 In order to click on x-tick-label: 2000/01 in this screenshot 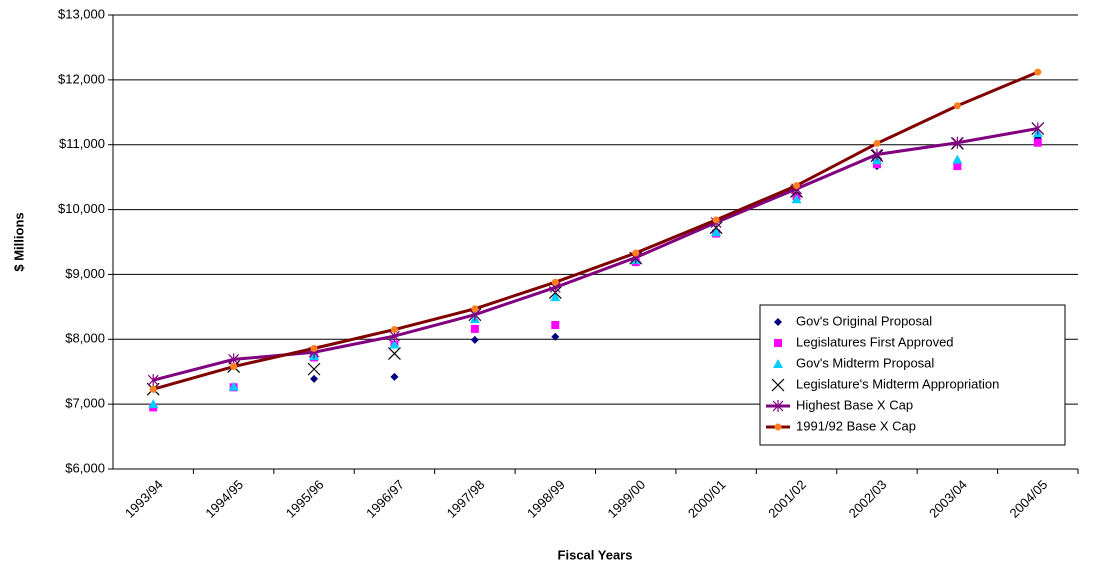, I will do `click(707, 499)`.